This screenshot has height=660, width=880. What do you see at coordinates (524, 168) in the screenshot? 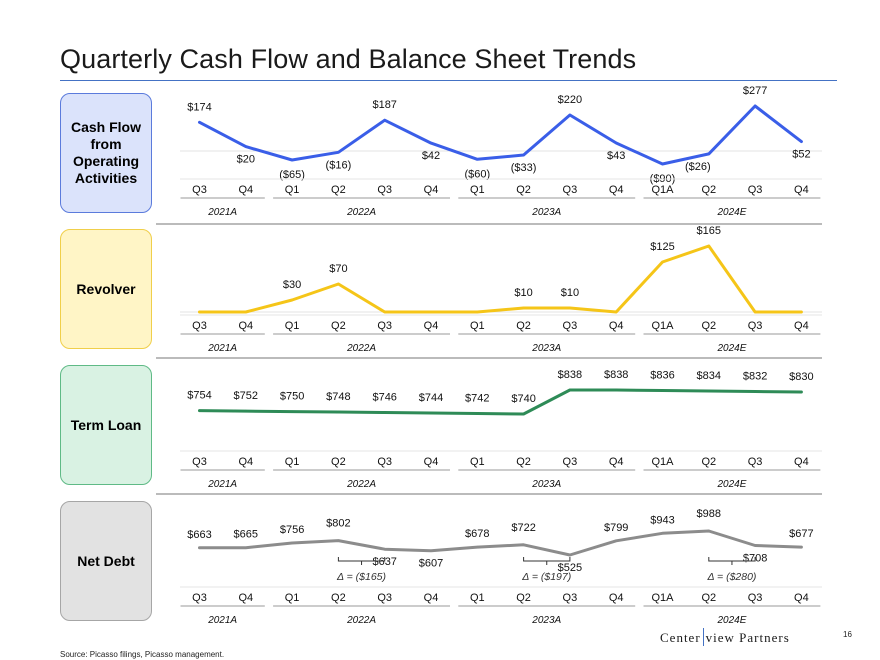
I see `data-label: ($33)` at bounding box center [524, 168].